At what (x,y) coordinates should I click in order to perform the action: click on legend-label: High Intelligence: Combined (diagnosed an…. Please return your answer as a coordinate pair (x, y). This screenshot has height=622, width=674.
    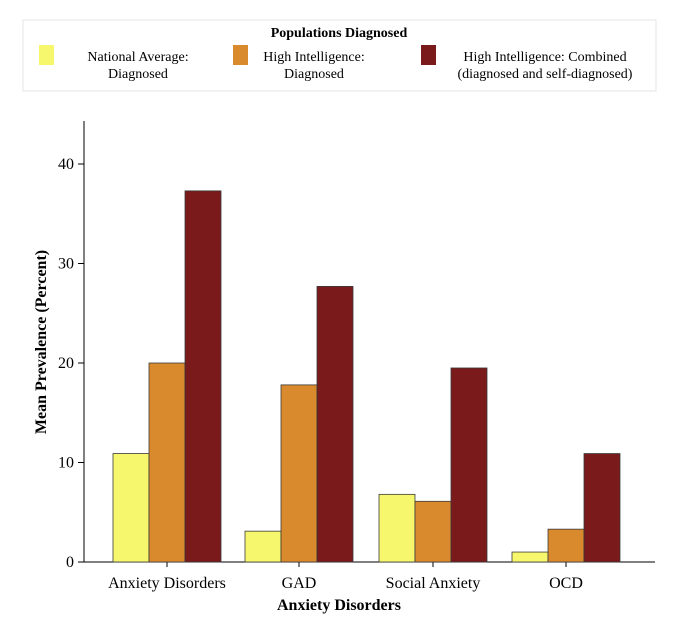
    Looking at the image, I should click on (545, 66).